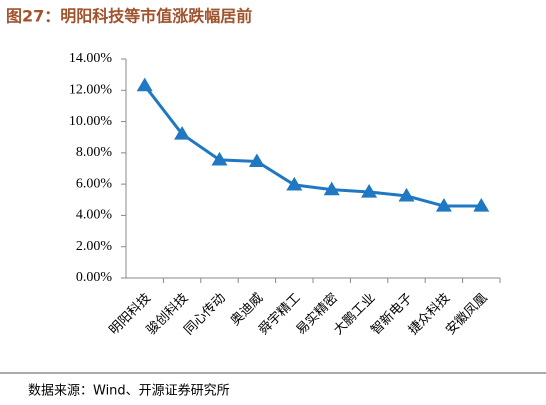  What do you see at coordinates (129, 391) in the screenshot?
I see `source: 数据来源：Wind、开源证券研究所` at bounding box center [129, 391].